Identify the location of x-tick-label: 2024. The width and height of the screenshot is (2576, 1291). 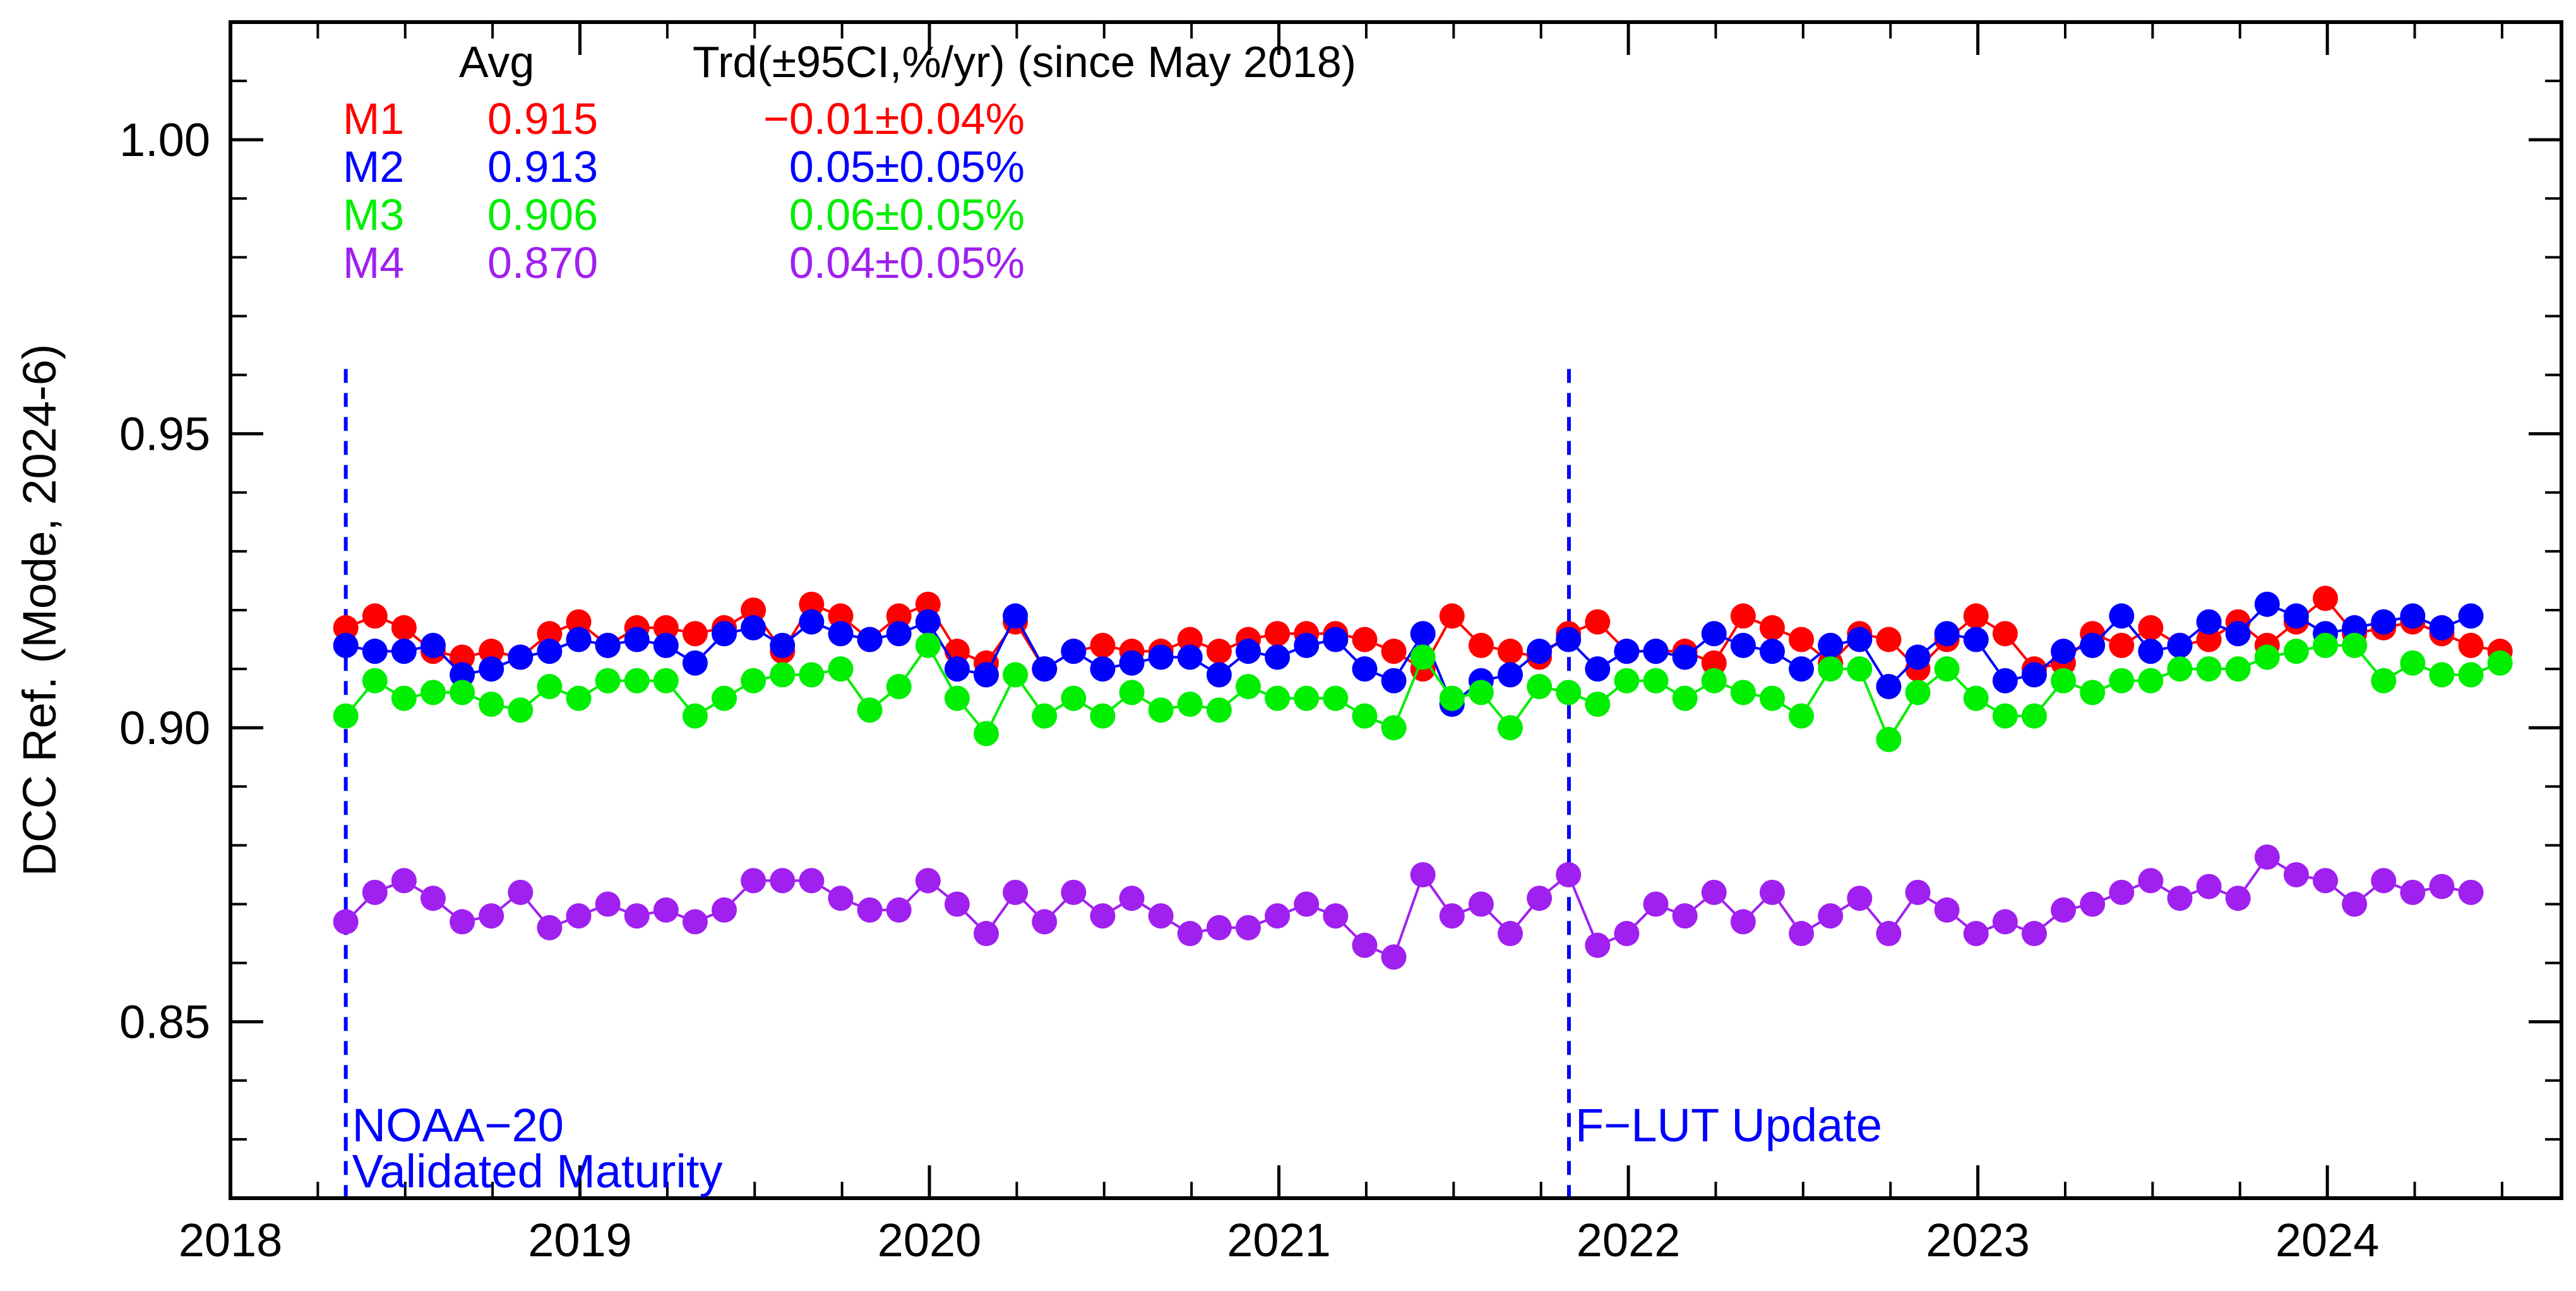
(2327, 1240).